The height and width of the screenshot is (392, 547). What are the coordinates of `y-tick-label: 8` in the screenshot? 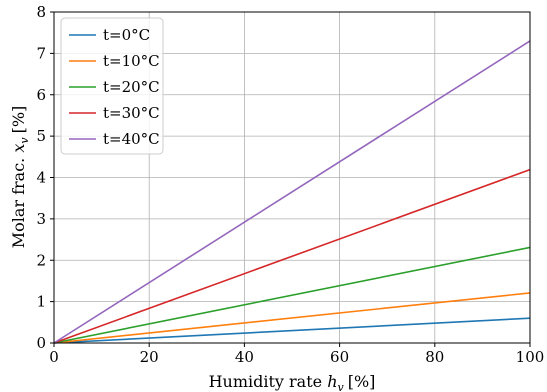 It's located at (41, 12).